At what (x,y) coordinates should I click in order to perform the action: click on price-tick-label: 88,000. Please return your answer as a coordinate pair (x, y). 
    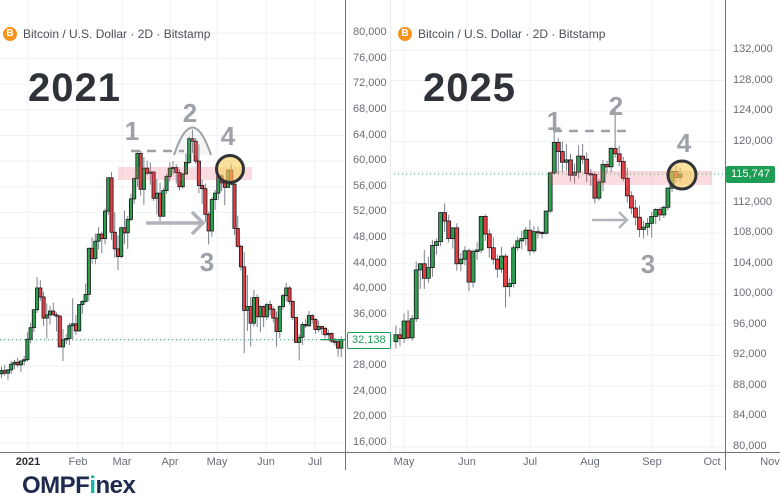
    Looking at the image, I should click on (750, 384).